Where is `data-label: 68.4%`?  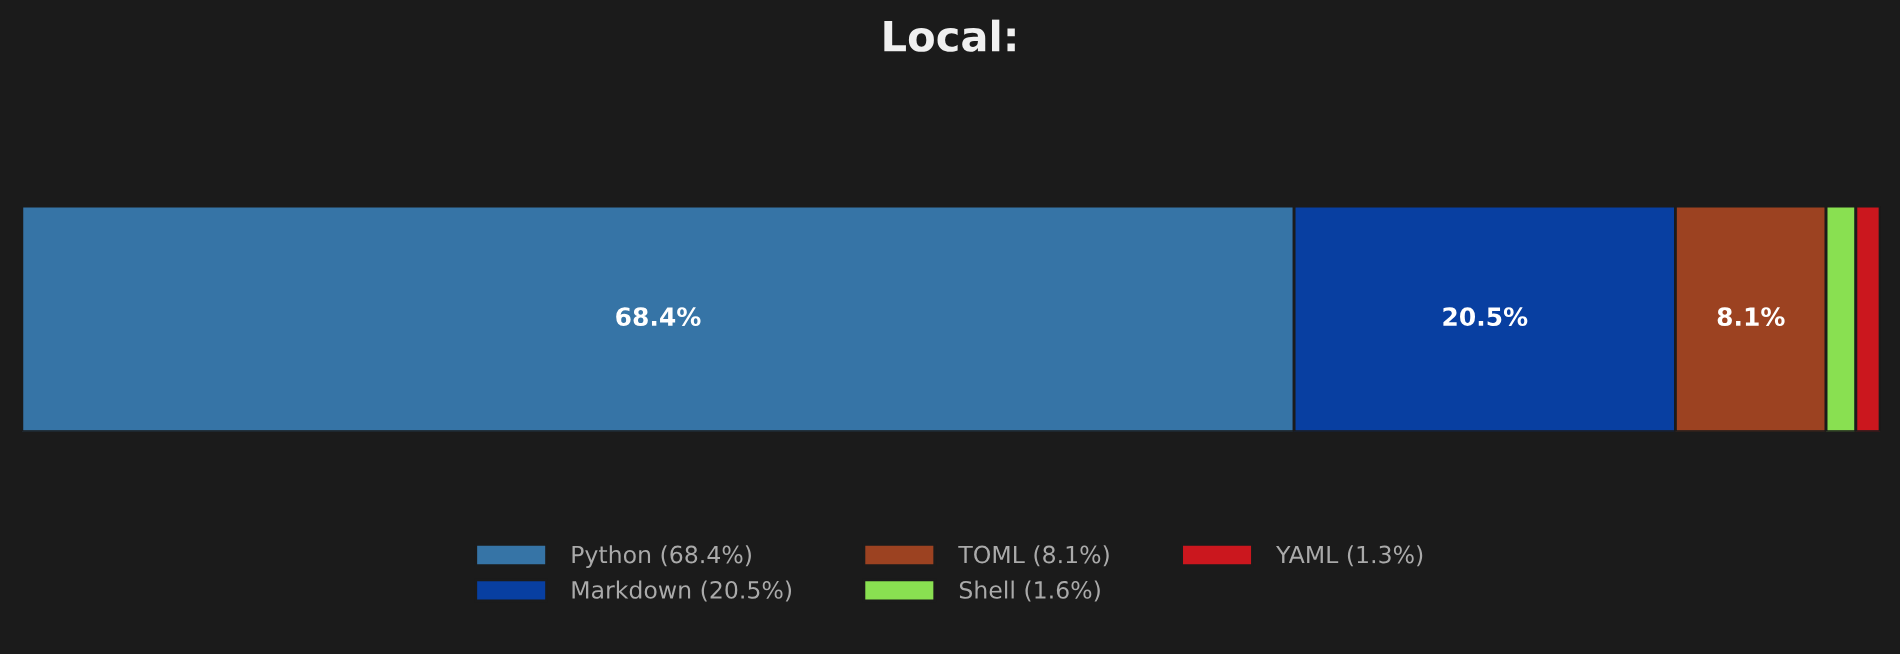
data-label: 68.4% is located at coordinates (658, 317).